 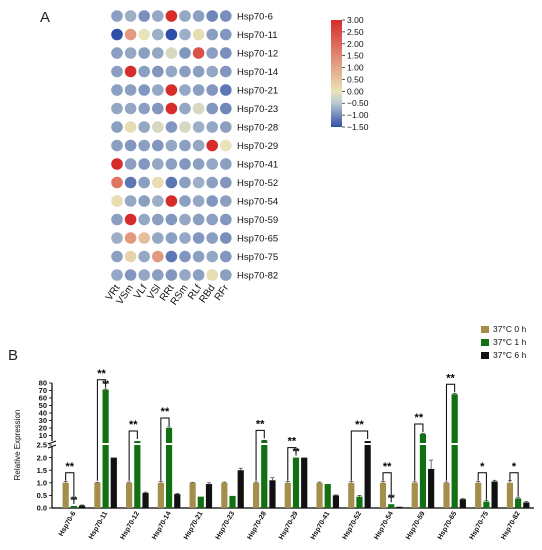 What do you see at coordinates (257, 165) in the screenshot?
I see `heatmap-row-label: Hsp70-41` at bounding box center [257, 165].